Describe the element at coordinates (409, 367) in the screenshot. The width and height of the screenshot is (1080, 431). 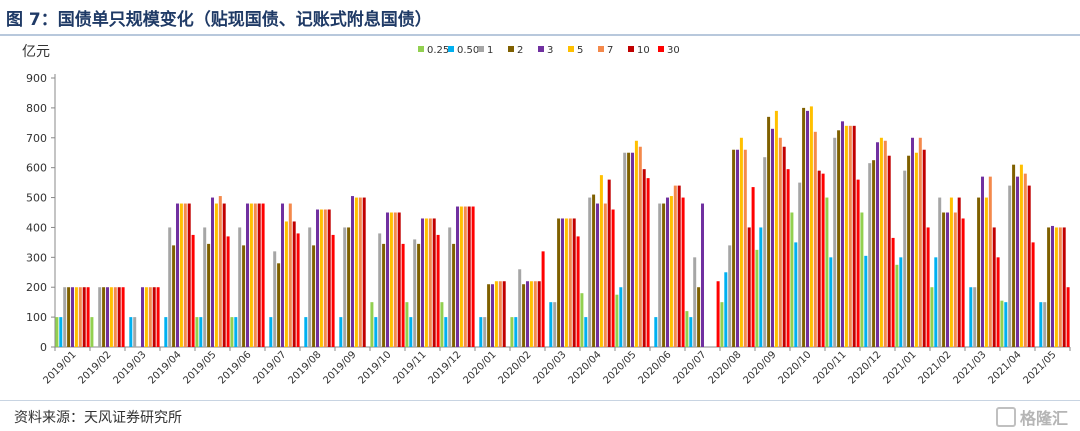
I see `x-tick-label: 2019/11` at that location.